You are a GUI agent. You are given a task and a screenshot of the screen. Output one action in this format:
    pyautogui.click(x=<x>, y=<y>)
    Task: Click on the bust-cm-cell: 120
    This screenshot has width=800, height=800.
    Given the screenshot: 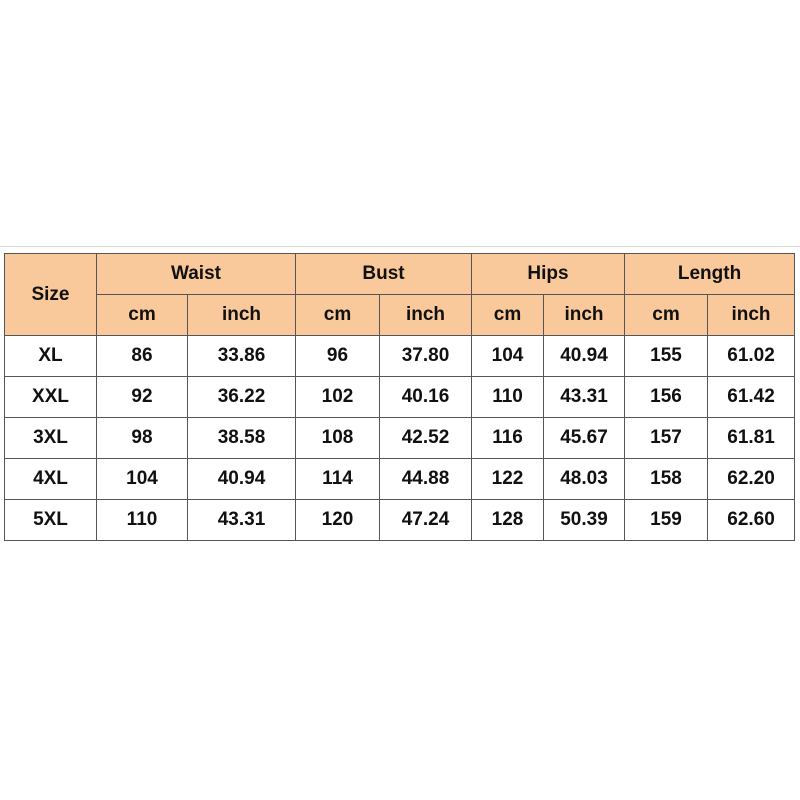 What is the action you would take?
    pyautogui.click(x=337, y=520)
    